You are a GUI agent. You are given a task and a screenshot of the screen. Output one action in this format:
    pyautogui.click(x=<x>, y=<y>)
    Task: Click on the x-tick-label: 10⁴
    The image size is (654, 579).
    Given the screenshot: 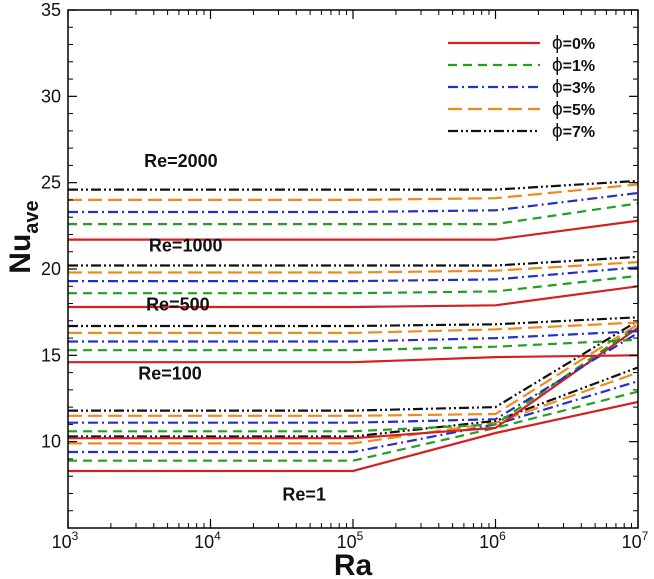 What is the action you would take?
    pyautogui.click(x=207, y=540)
    